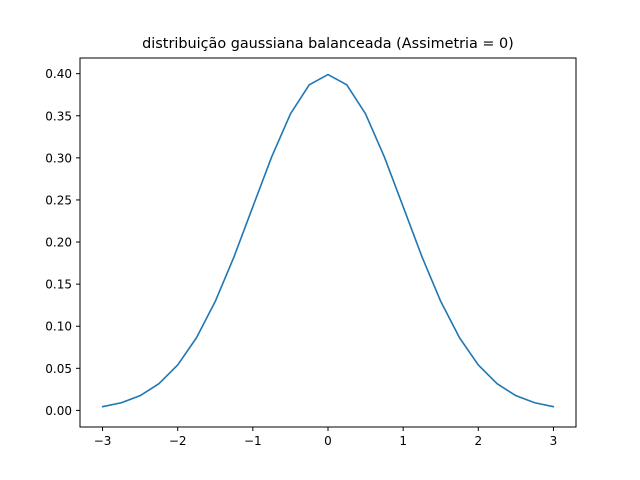  What do you see at coordinates (58, 158) in the screenshot?
I see `y-tick-label: 0.30` at bounding box center [58, 158].